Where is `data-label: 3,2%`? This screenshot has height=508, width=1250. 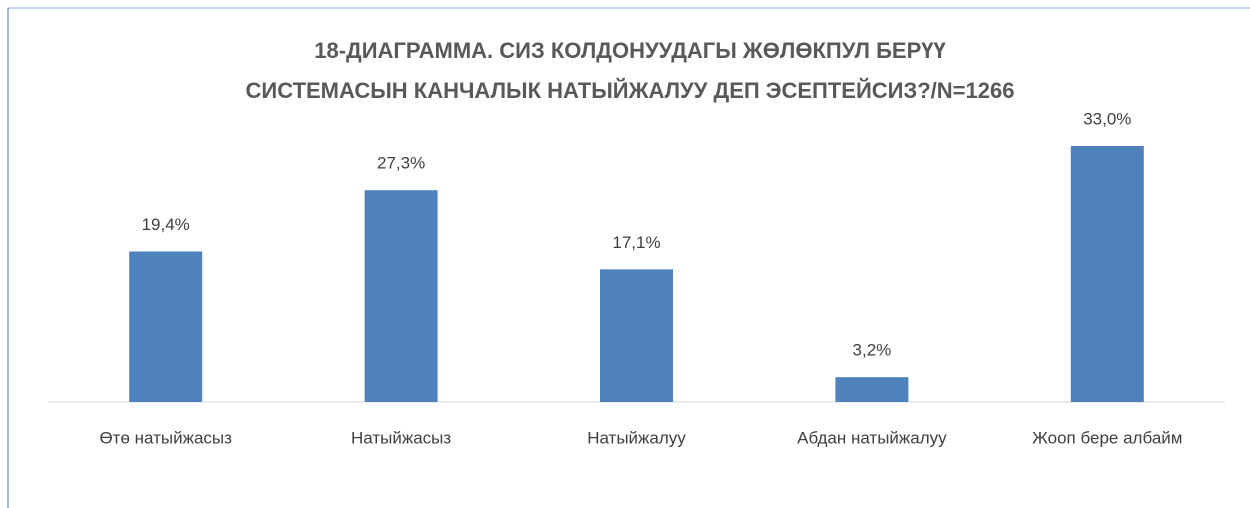 data-label: 3,2% is located at coordinates (872, 350).